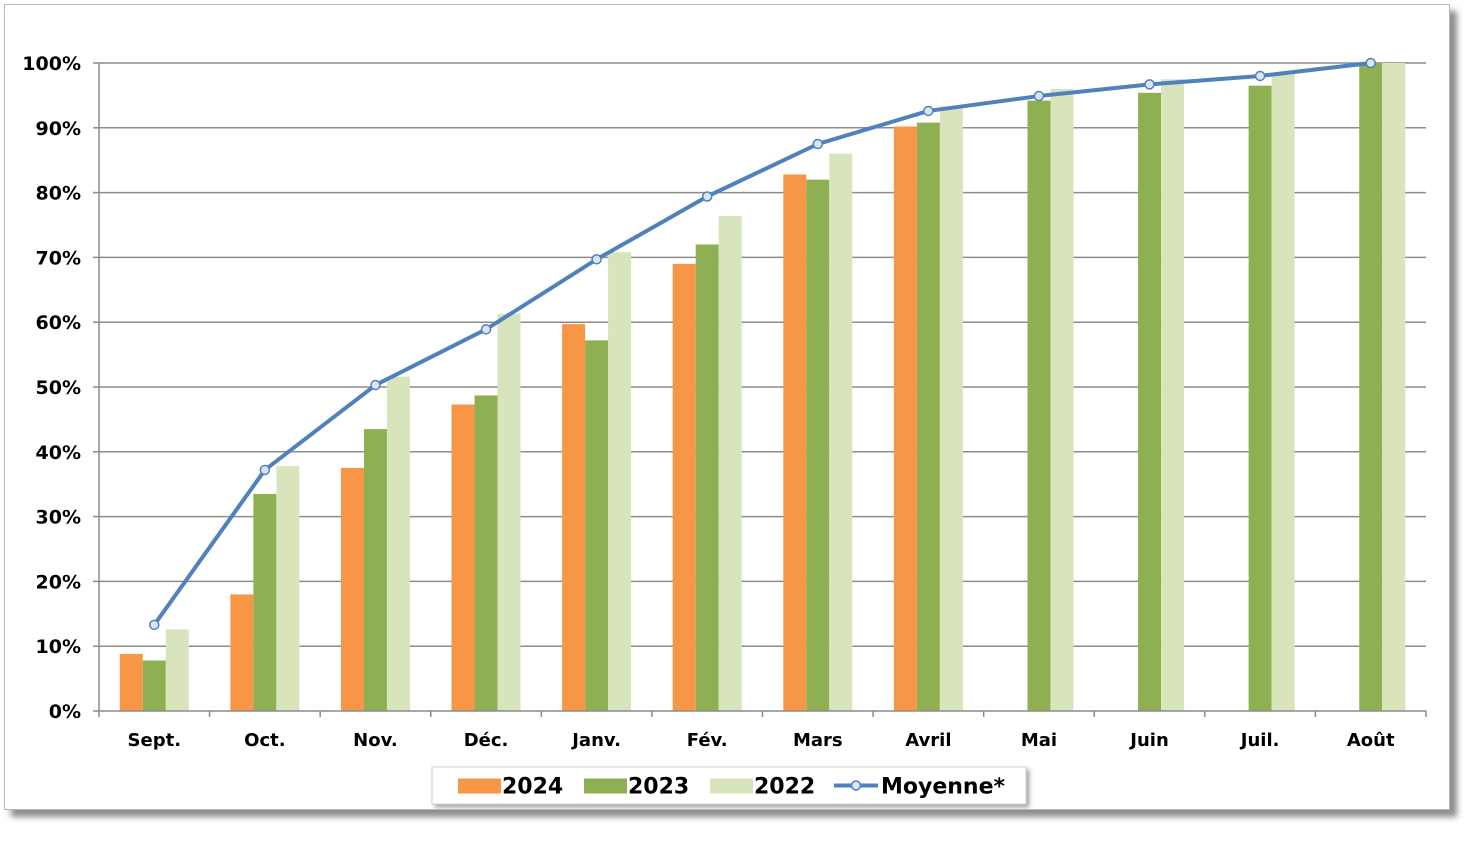 The width and height of the screenshot is (1483, 844). I want to click on legend-swatch-2024, so click(479, 786).